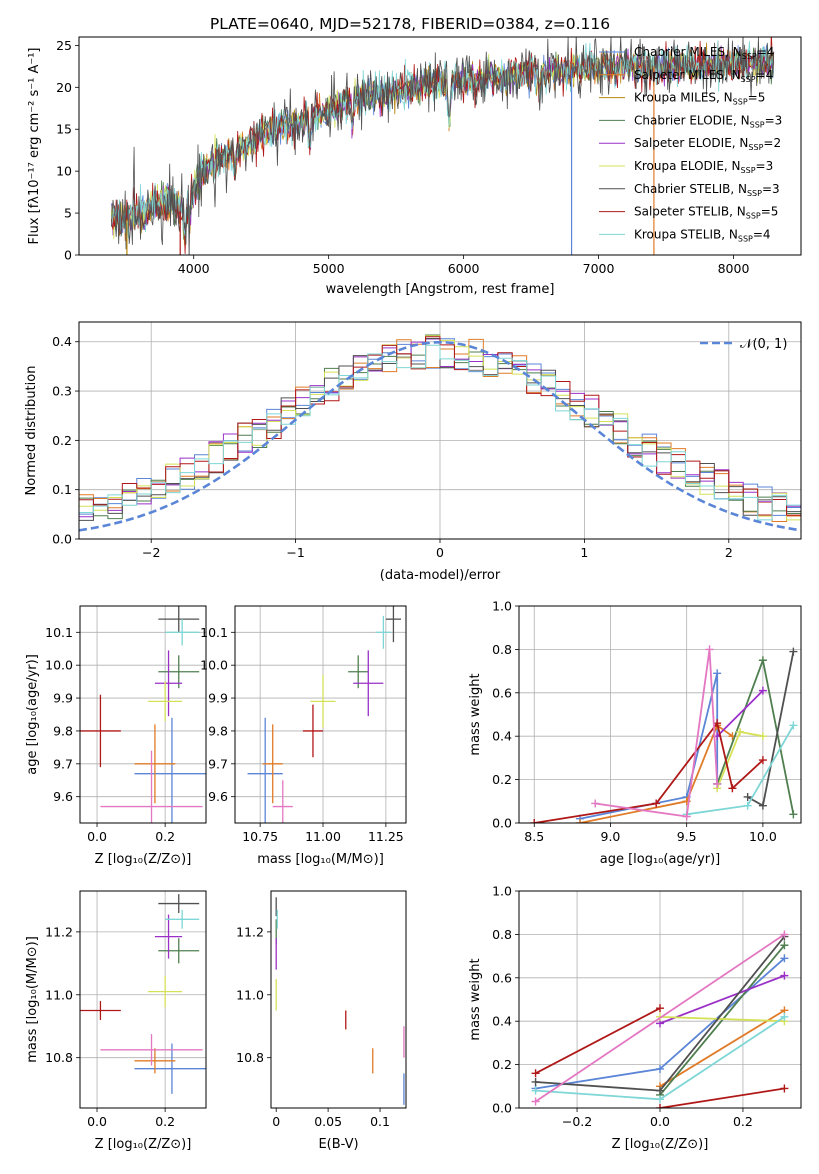  Describe the element at coordinates (63, 730) in the screenshot. I see `y-tick-label: 9.8` at that location.